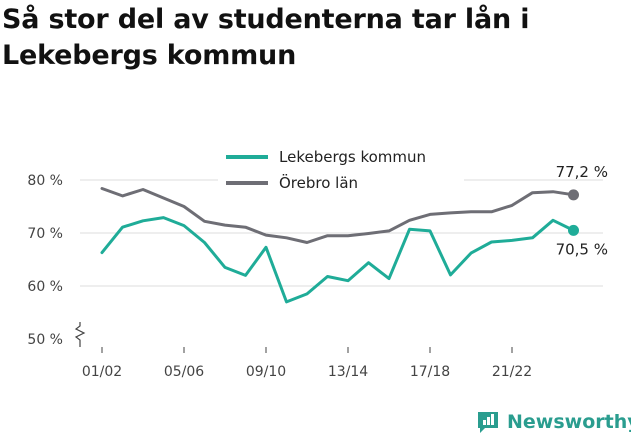 This screenshot has width=631, height=439. What do you see at coordinates (582, 249) in the screenshot?
I see `series-end-label-0: 70,5 %` at bounding box center [582, 249].